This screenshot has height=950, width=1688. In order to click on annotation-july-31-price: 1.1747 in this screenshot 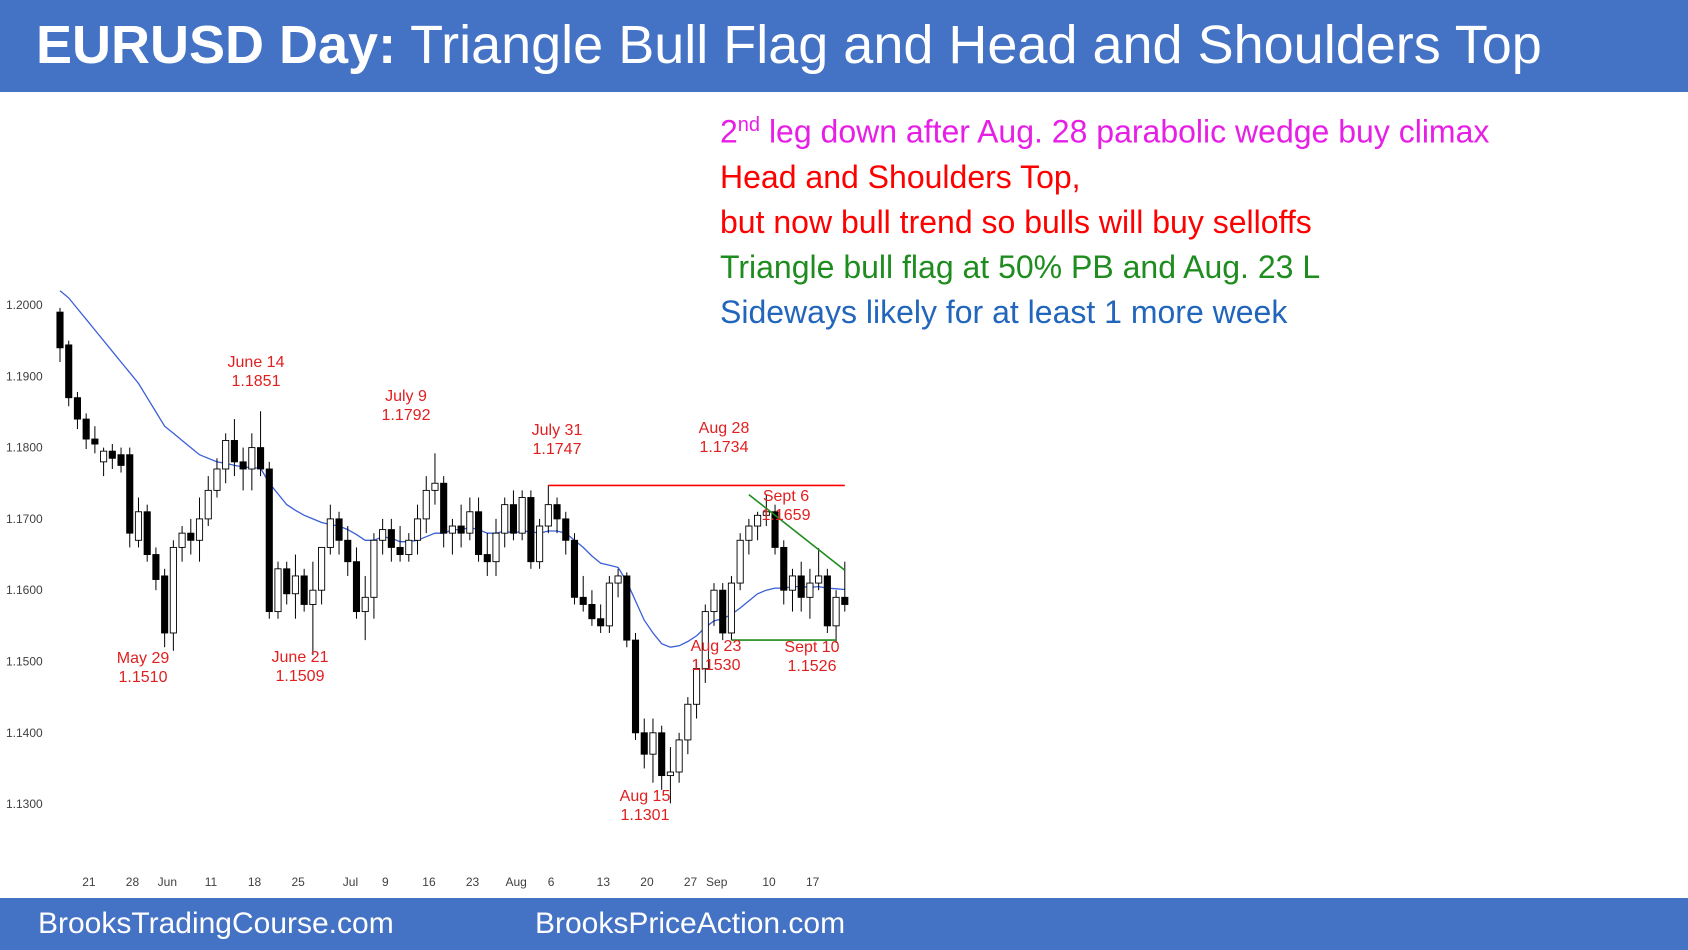, I will do `click(557, 449)`.